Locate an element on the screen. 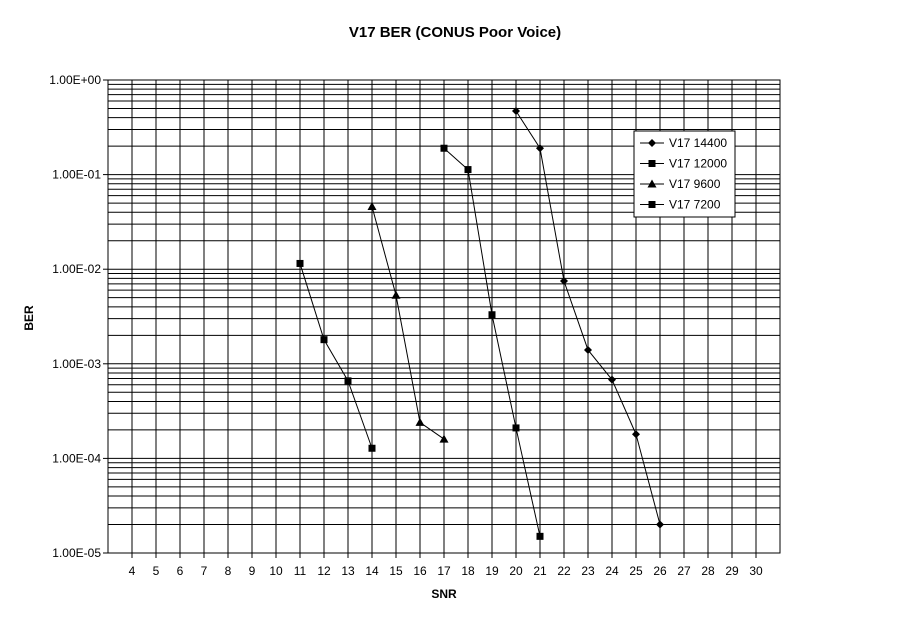 This screenshot has height=623, width=911. x-tick-label: 5 is located at coordinates (156, 571).